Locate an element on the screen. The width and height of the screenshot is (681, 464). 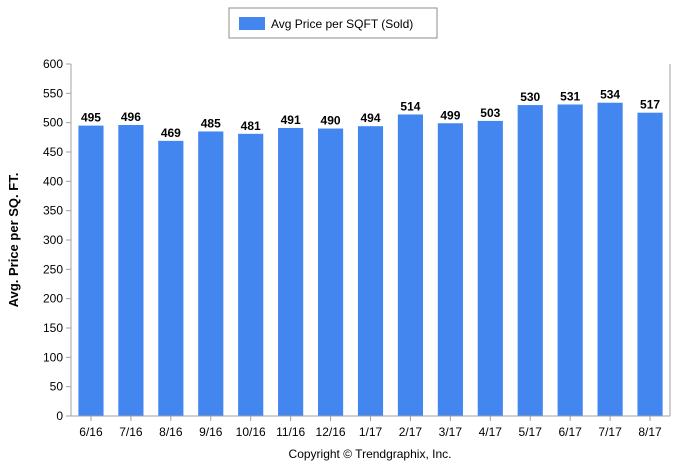
y-tick-label: 0 is located at coordinates (59, 416).